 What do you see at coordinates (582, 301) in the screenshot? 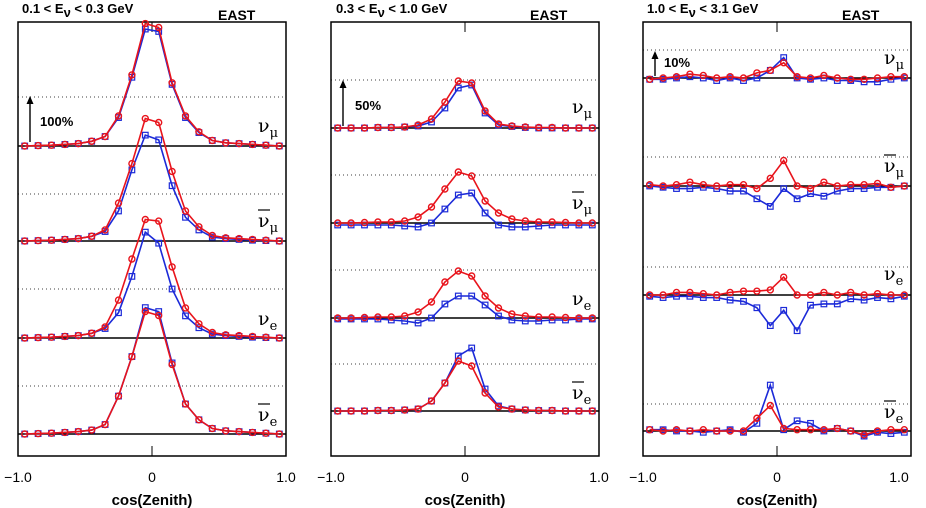
I see `flavor-label: νe` at bounding box center [582, 301].